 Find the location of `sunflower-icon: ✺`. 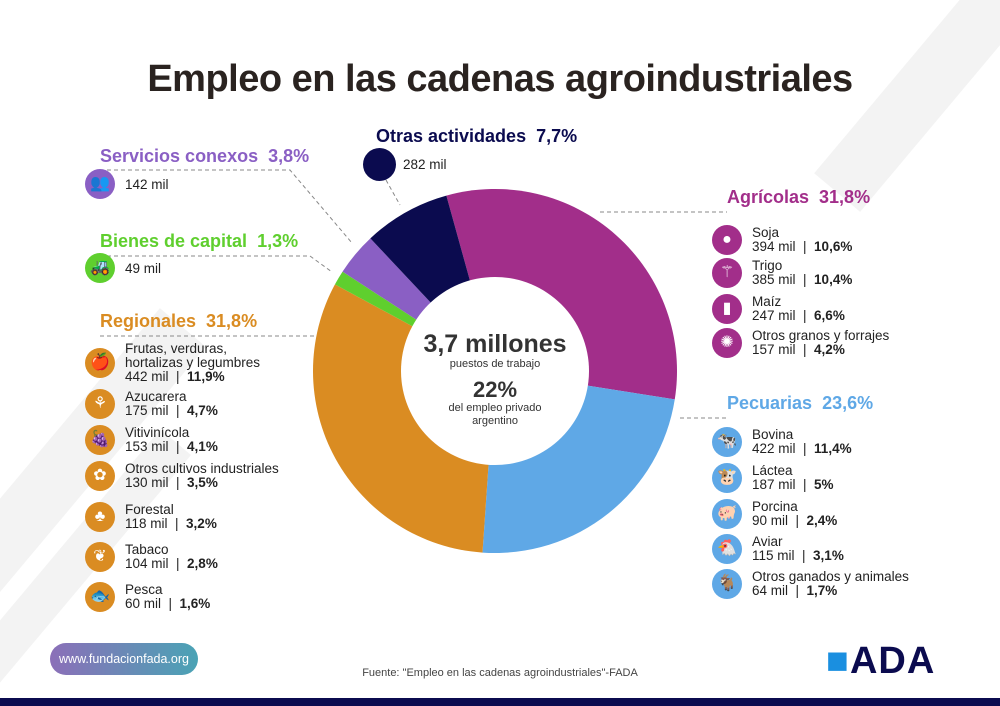

sunflower-icon: ✺ is located at coordinates (727, 343).